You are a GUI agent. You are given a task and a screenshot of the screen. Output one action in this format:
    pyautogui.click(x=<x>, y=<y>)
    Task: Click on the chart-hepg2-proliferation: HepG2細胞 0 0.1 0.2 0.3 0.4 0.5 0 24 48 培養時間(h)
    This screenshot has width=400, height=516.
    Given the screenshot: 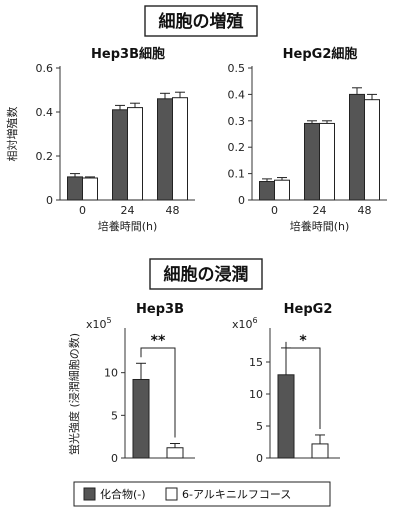 What is the action you would take?
    pyautogui.click(x=307, y=139)
    